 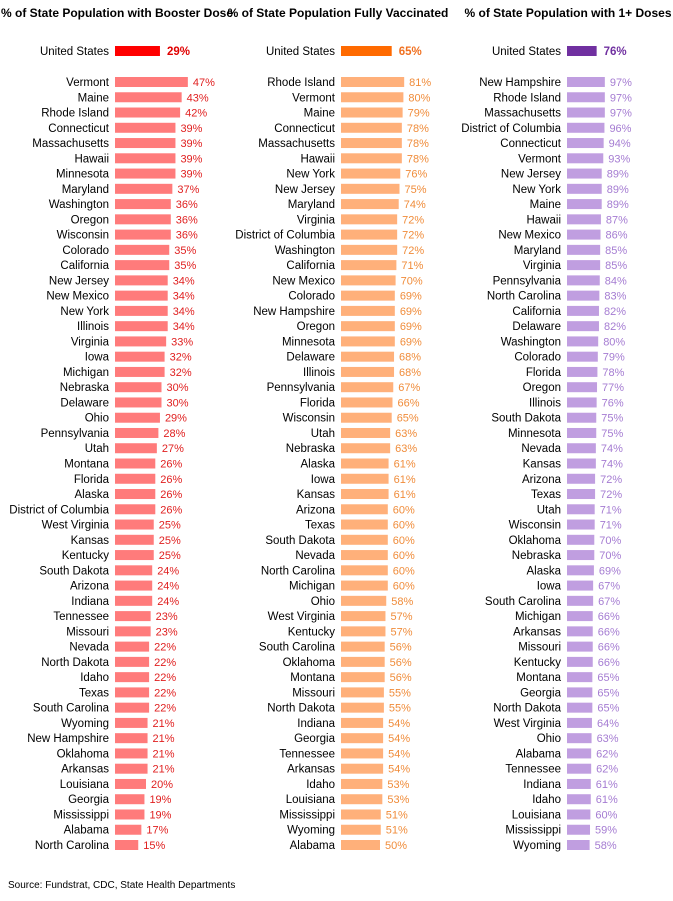 I want to click on chart-1-bar-oklahoma, so click(x=131, y=753).